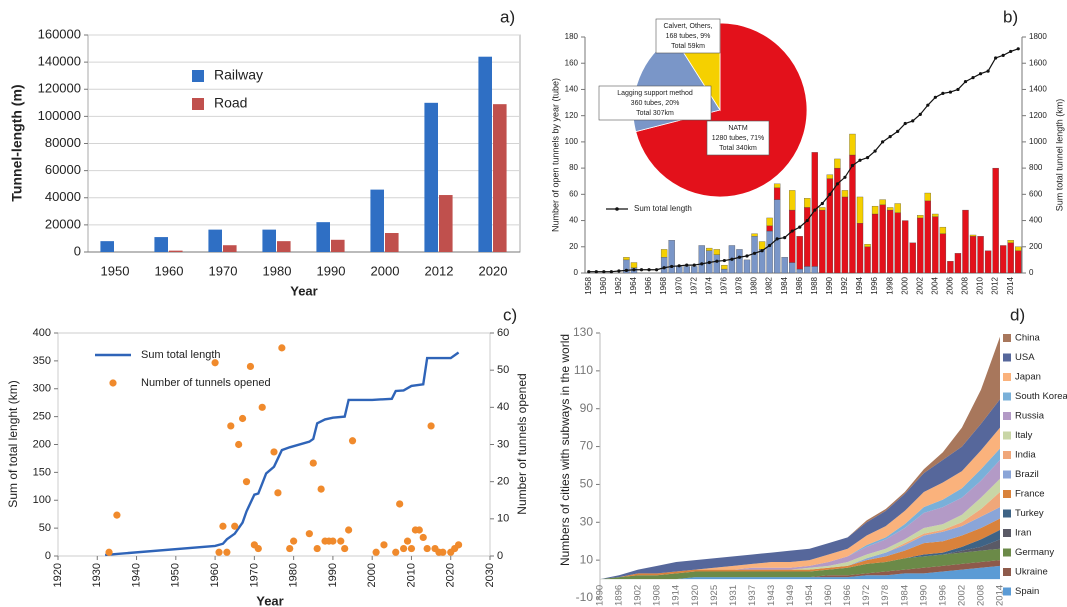  I want to click on y-tick-label: 100000, so click(59, 115).